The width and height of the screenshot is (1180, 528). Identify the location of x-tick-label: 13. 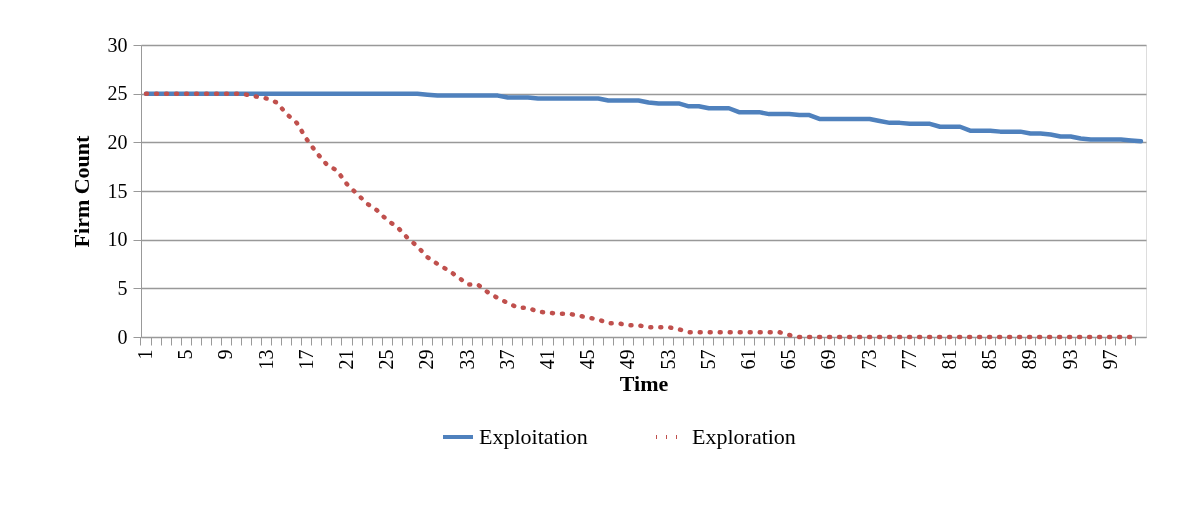
(265, 359).